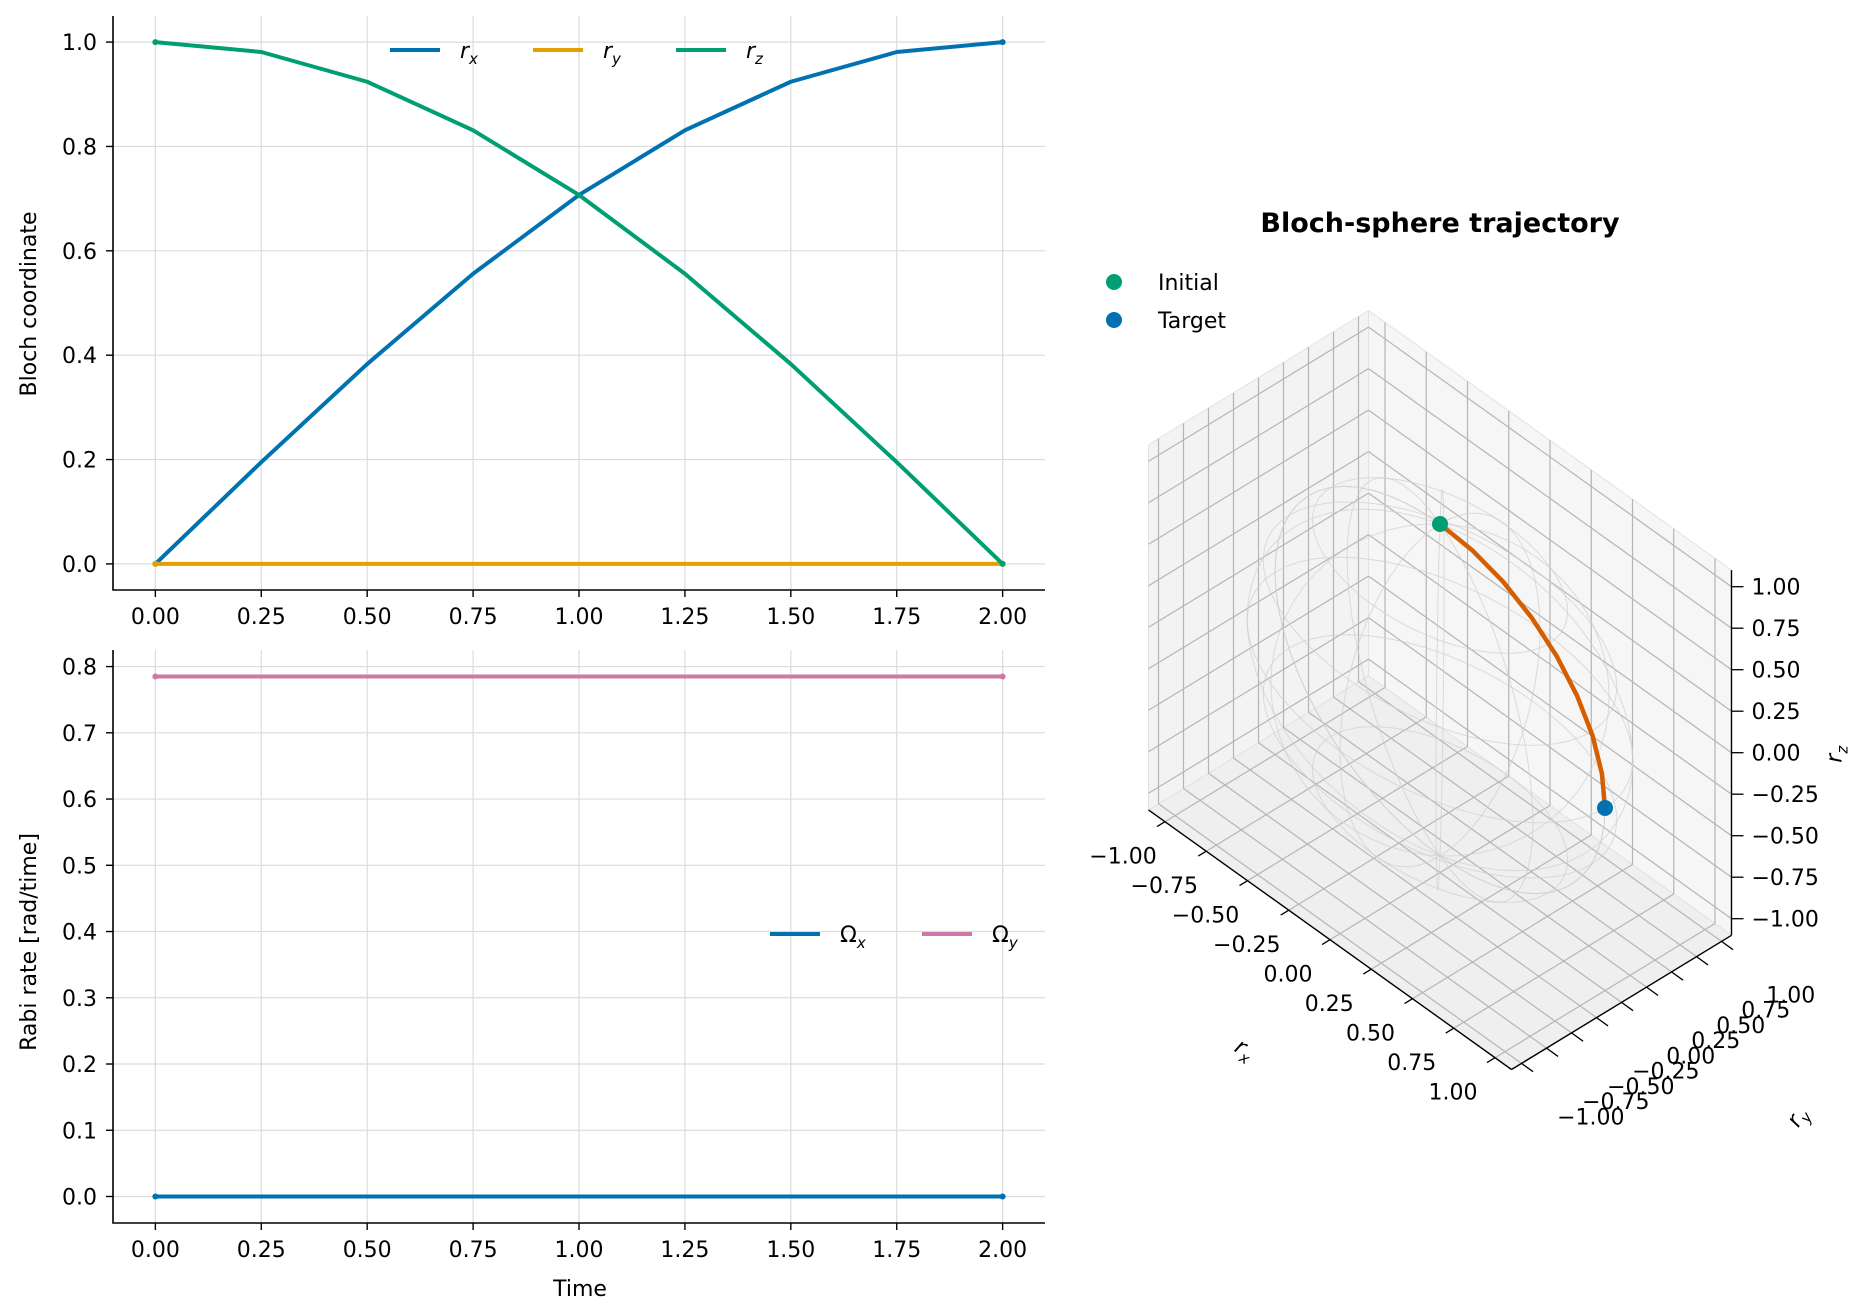  I want to click on y-tick-label: 0.7, so click(79, 734).